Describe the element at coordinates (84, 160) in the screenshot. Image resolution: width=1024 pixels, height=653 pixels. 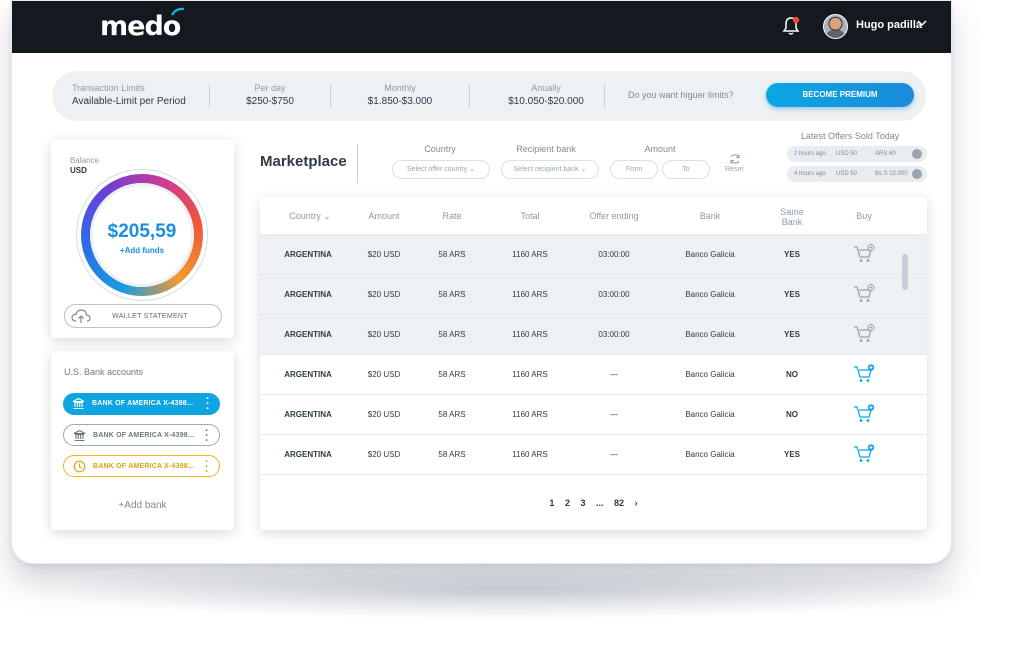
I see `balance-label: Balance` at that location.